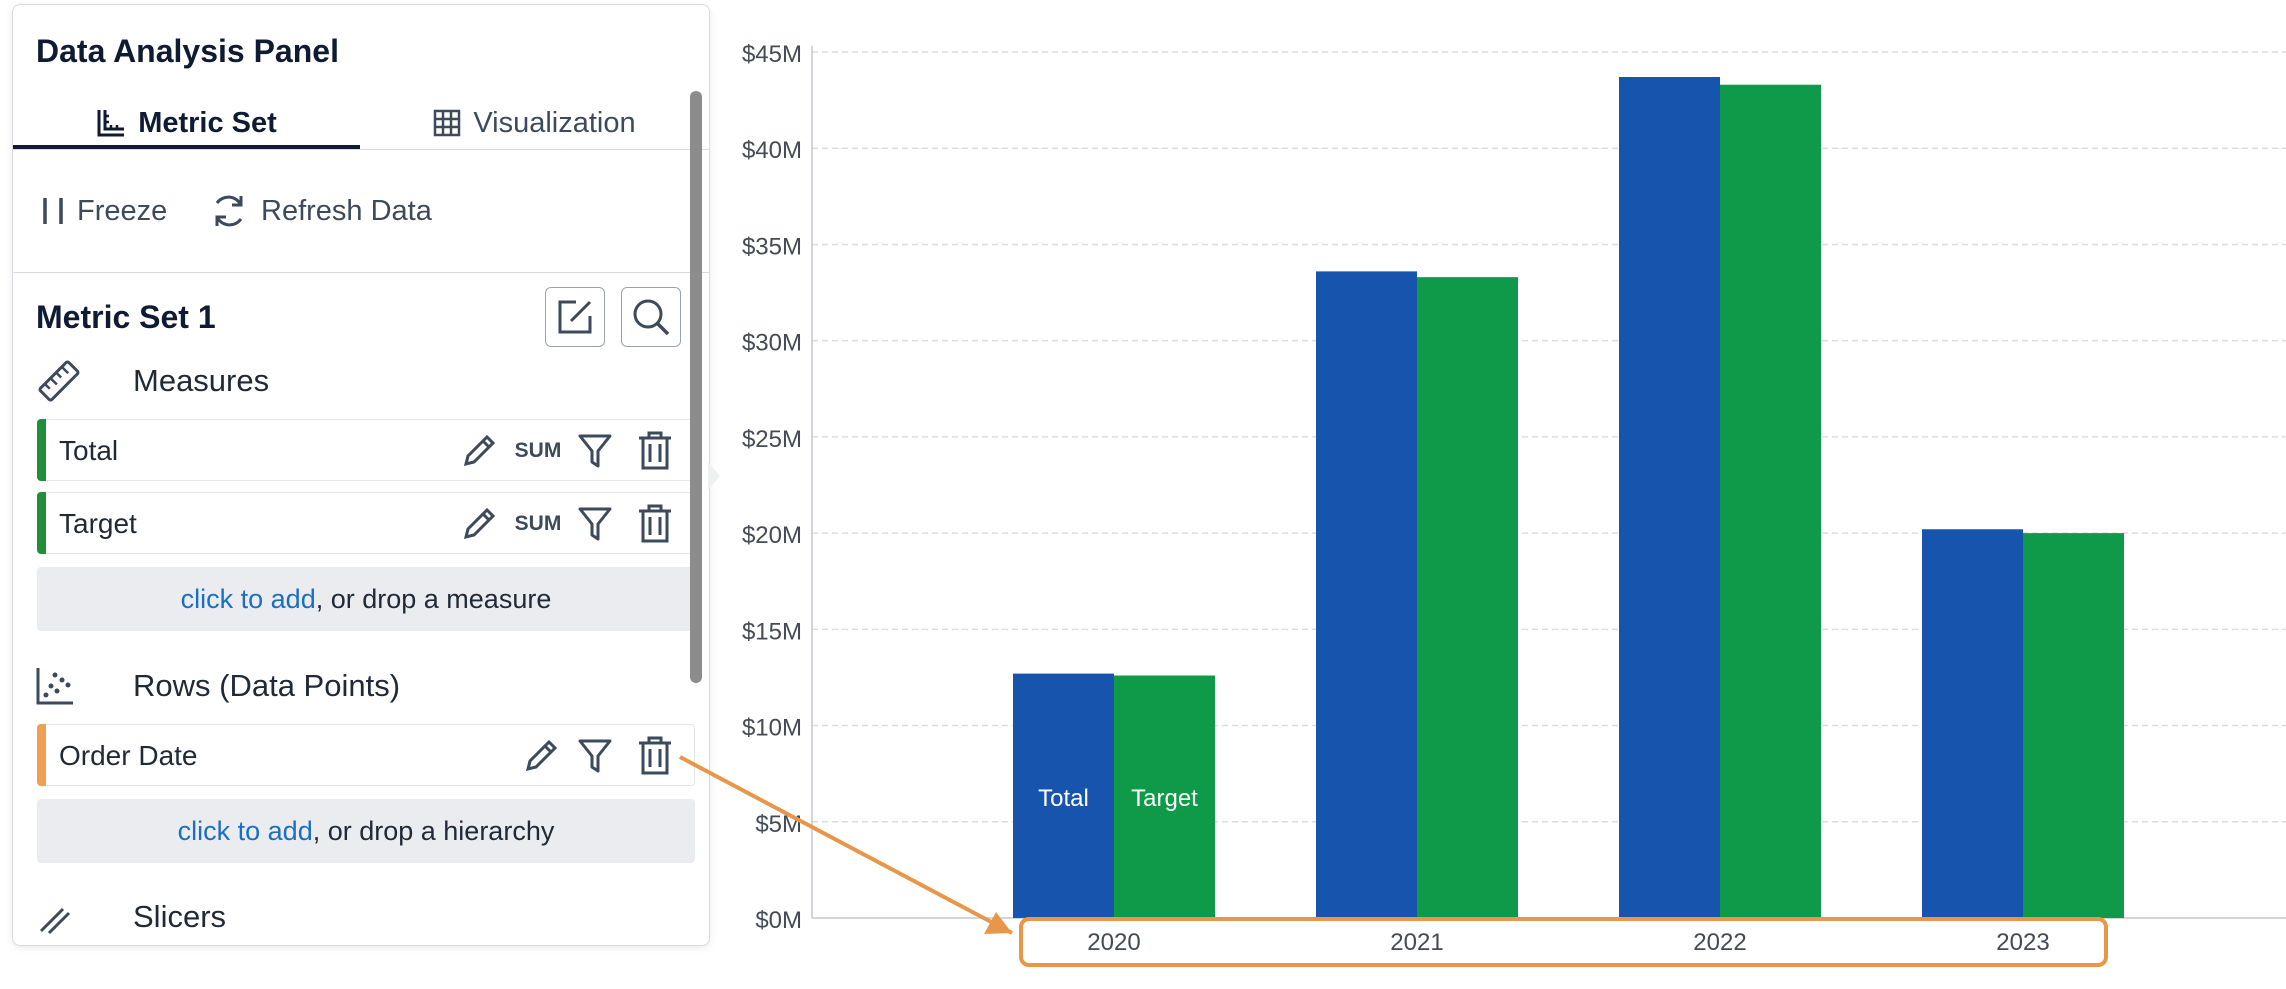 Image resolution: width=2286 pixels, height=989 pixels. I want to click on toolbar-divider, so click(361, 272).